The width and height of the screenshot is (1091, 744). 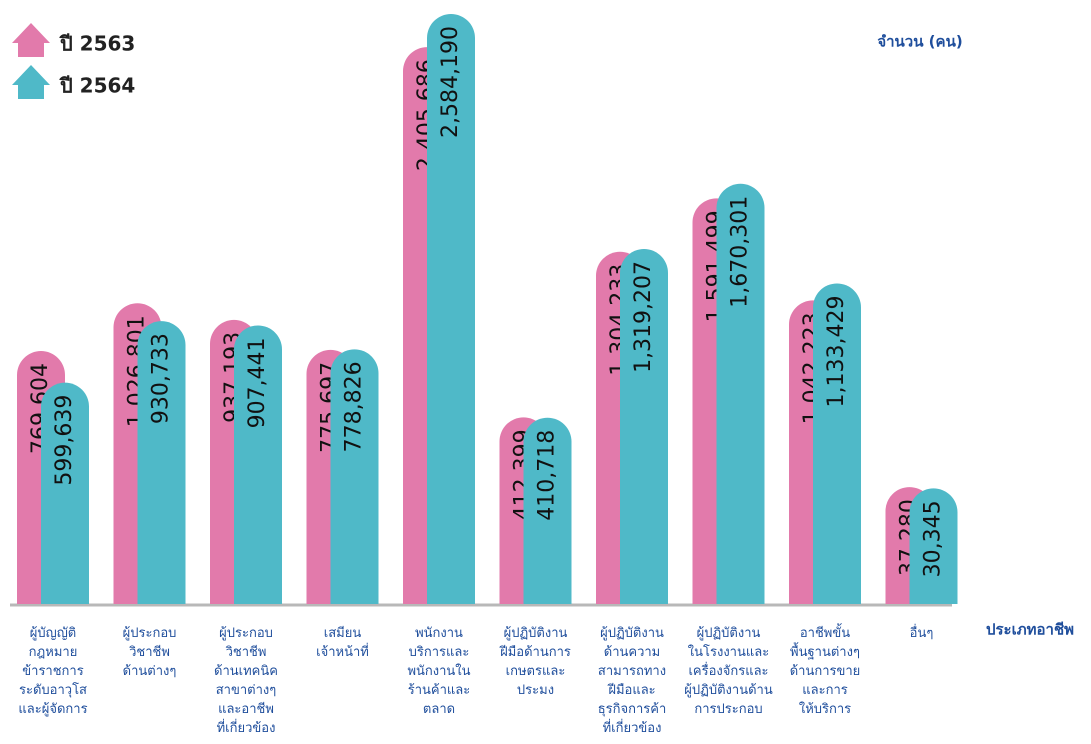 I want to click on x-tick-line: เสมียน, so click(x=343, y=633).